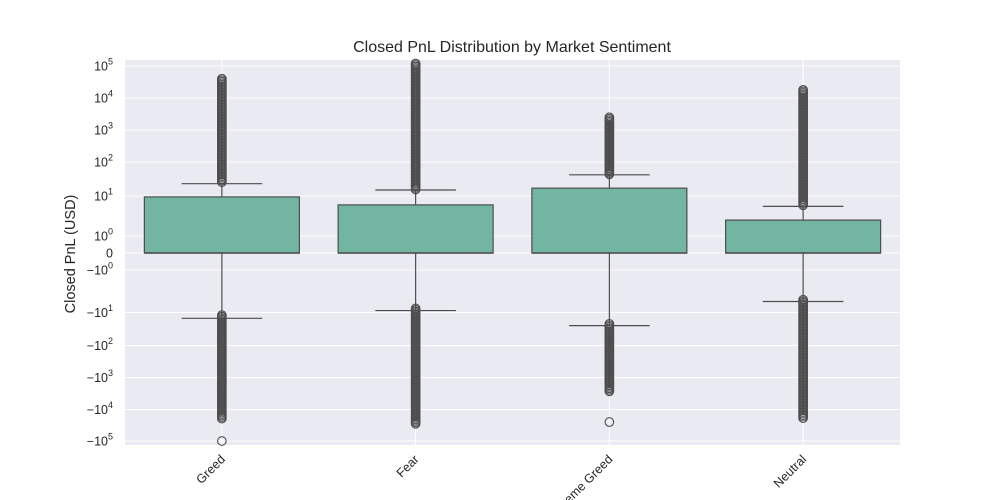 The width and height of the screenshot is (1000, 500). Describe the element at coordinates (581, 476) in the screenshot. I see `x-tick-label: Extreme Greed` at that location.